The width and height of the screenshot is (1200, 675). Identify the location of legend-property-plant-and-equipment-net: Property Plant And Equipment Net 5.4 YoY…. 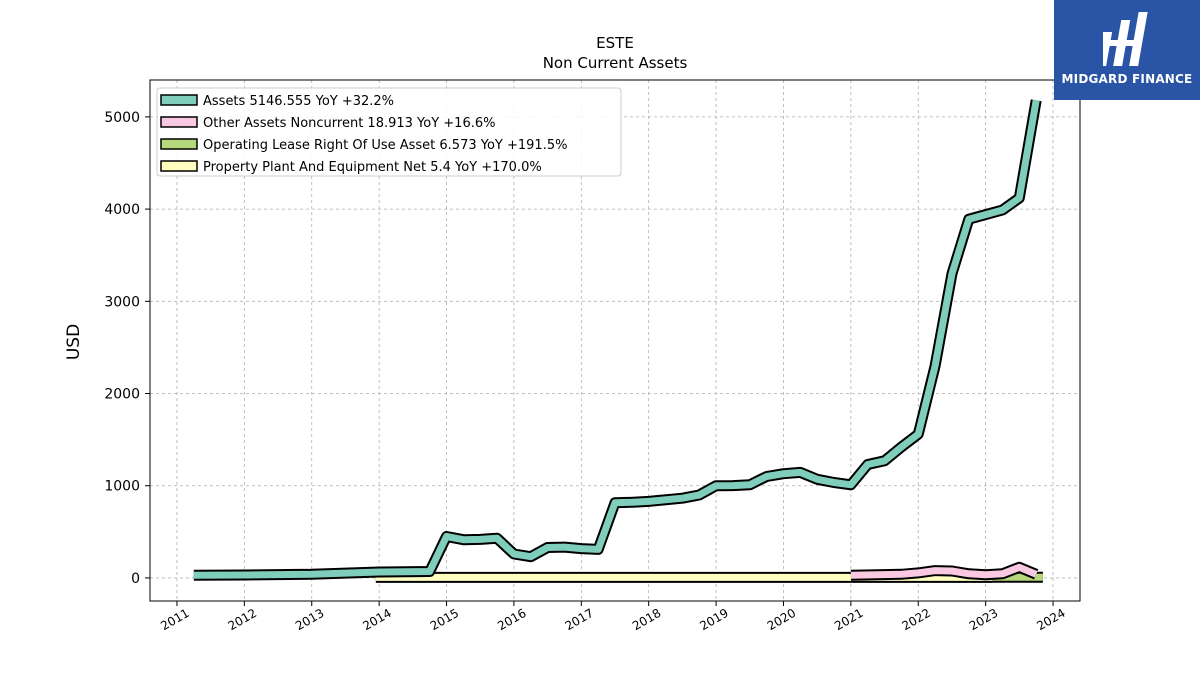
(351, 167).